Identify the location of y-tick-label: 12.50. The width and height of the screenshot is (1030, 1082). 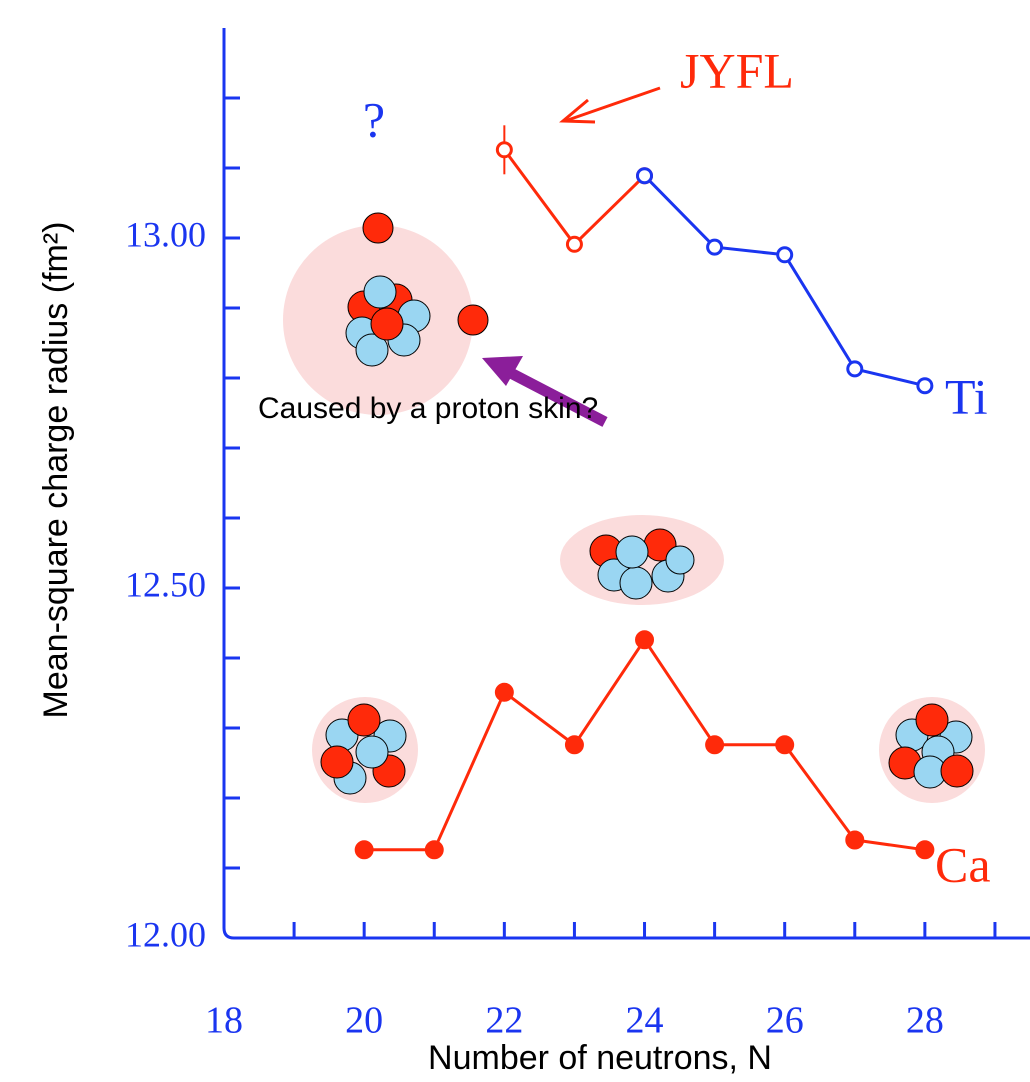
(165, 584).